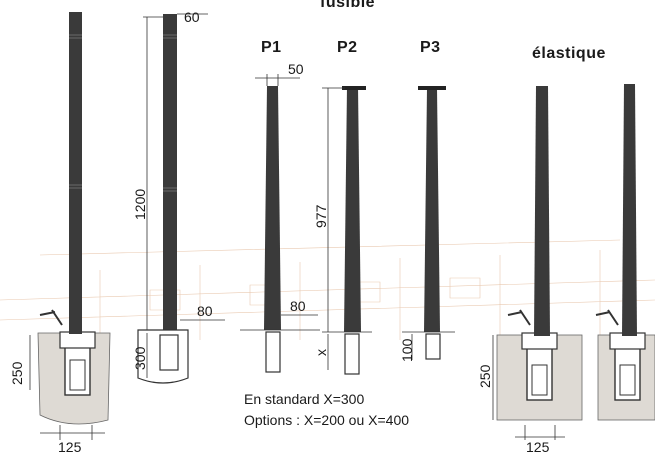 The width and height of the screenshot is (655, 457). Describe the element at coordinates (428, 345) in the screenshot. I see `dim-lines-p3` at that location.